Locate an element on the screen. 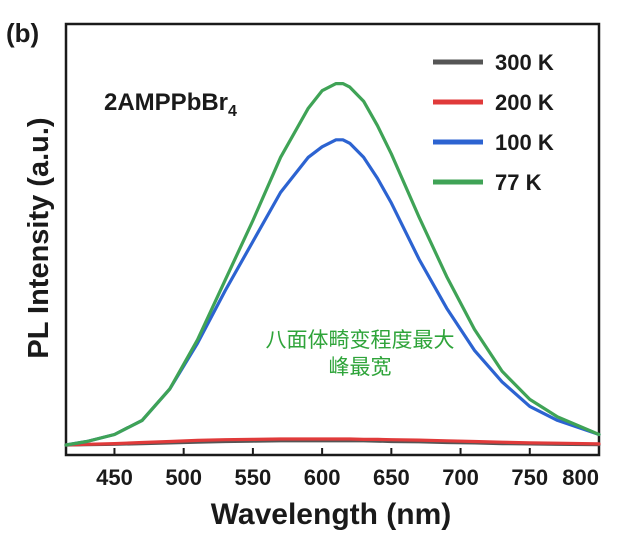 The width and height of the screenshot is (630, 542). x-axis: 450 500 550 600 650 700 750 800 is located at coordinates (348, 469).